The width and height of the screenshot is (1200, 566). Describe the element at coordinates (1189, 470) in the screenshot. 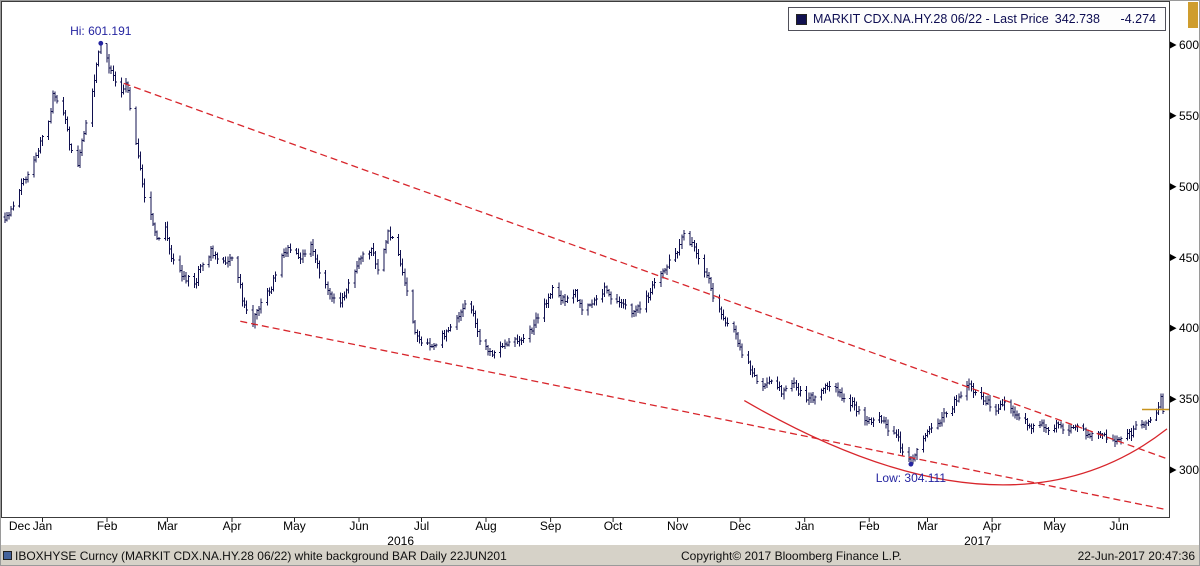

I see `y-axis-tick-label: 300` at that location.